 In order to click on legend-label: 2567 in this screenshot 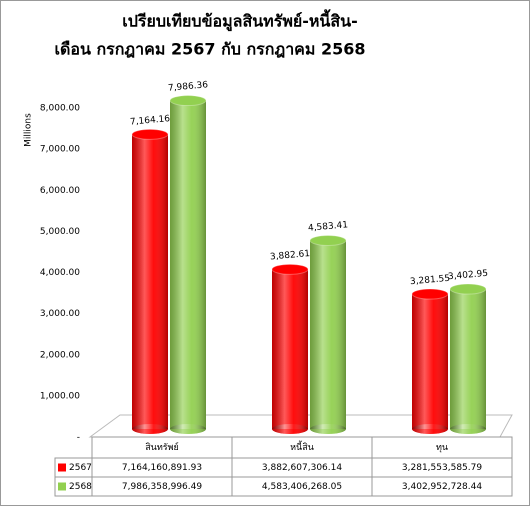, I will do `click(80, 468)`.